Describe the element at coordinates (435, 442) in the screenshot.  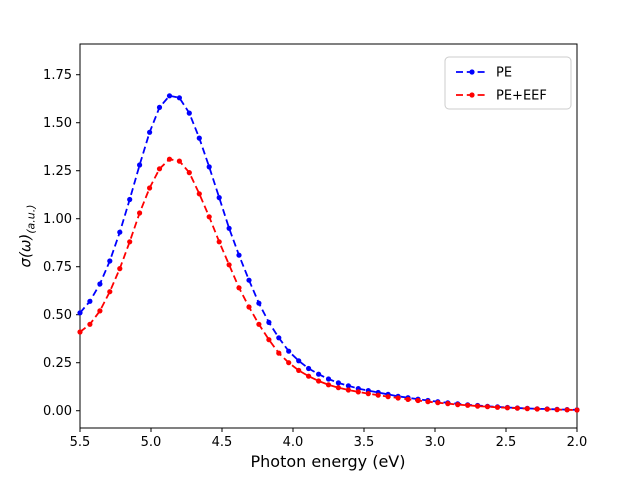
I see `x-tick-label: 3.0` at that location.